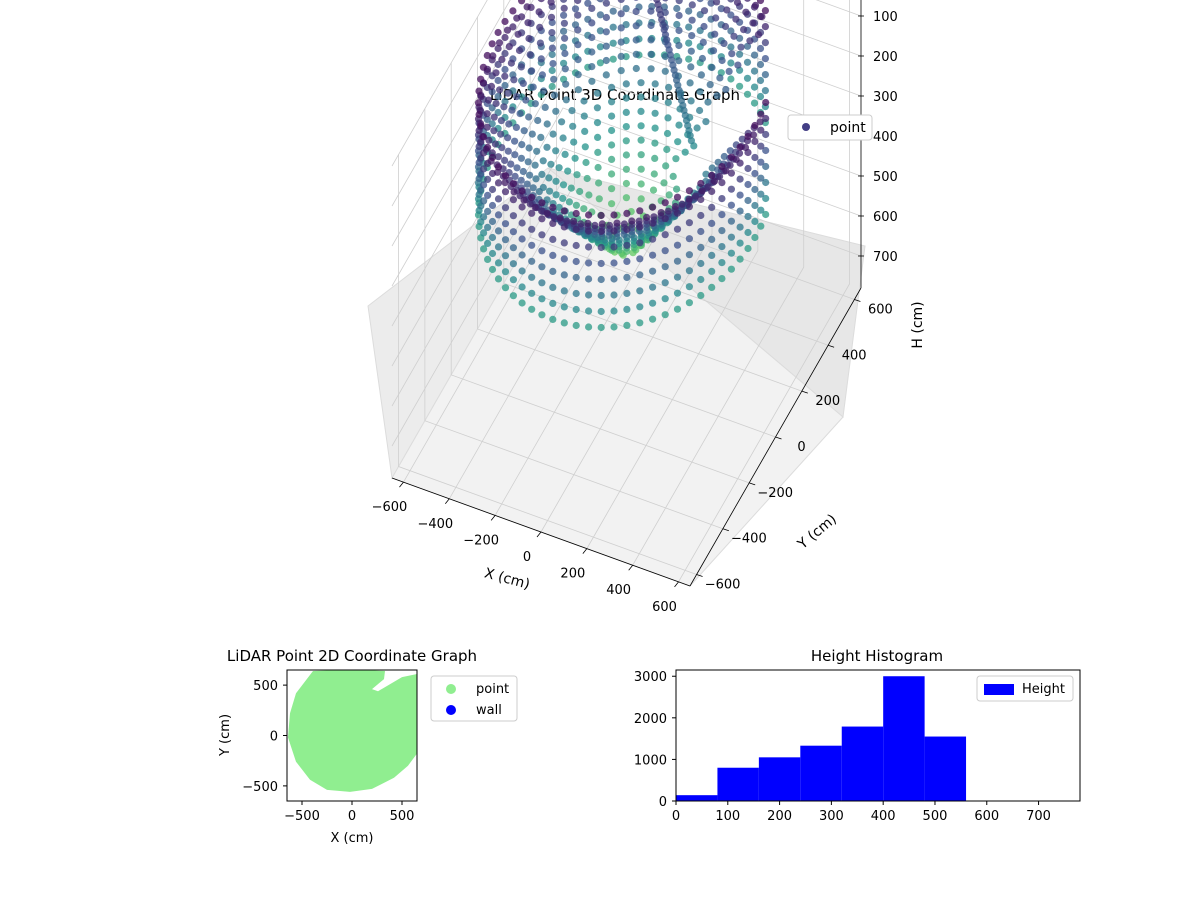 This screenshot has height=900, width=1200. Describe the element at coordinates (679, 173) in the screenshot. I see `grid-line-y` at that location.